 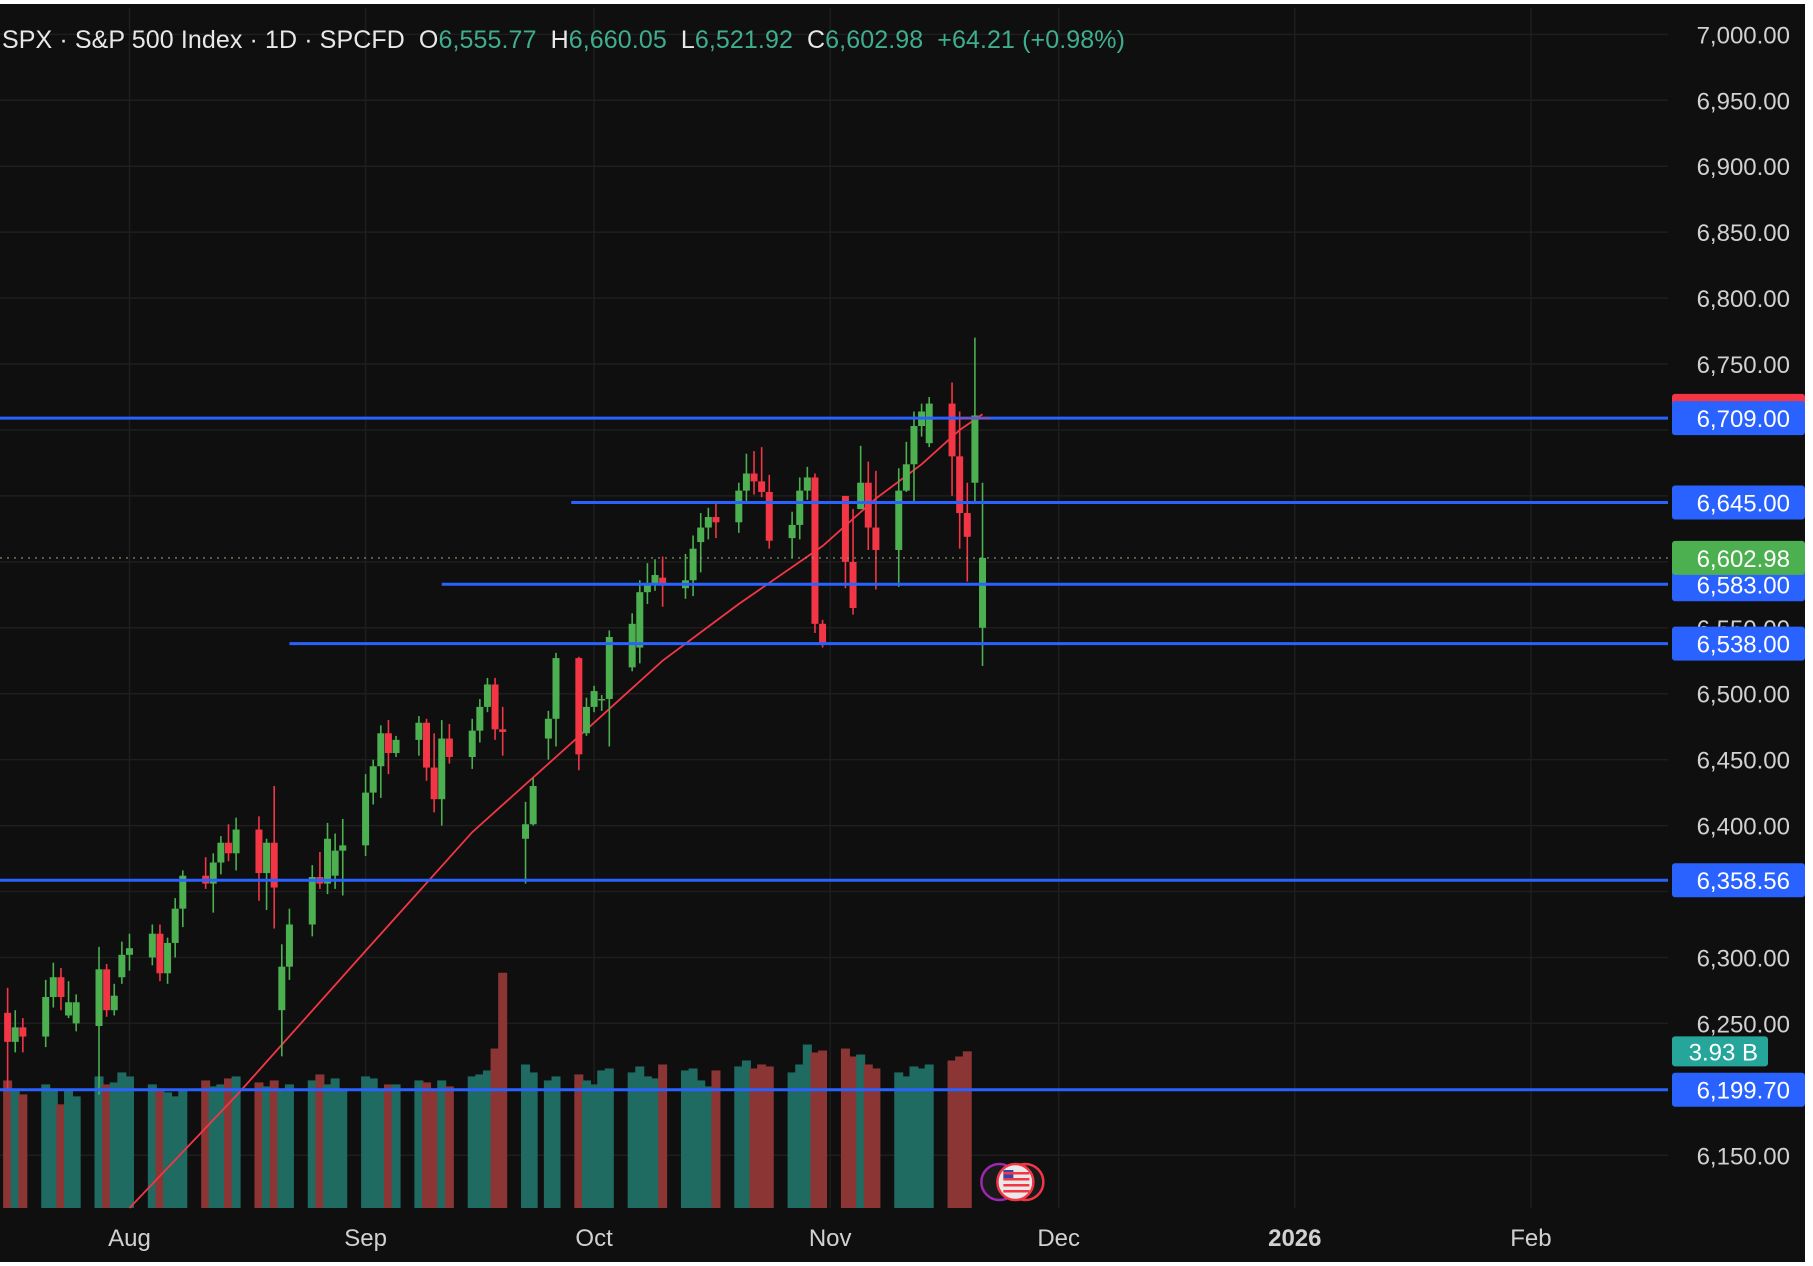 I want to click on level-price-tag-background, so click(x=1738, y=880).